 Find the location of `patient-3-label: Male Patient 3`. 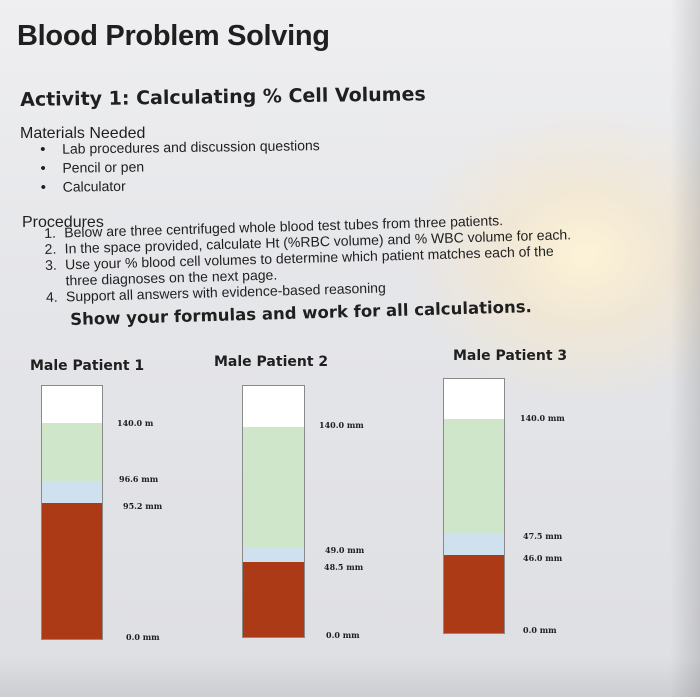

patient-3-label: Male Patient 3 is located at coordinates (510, 356).